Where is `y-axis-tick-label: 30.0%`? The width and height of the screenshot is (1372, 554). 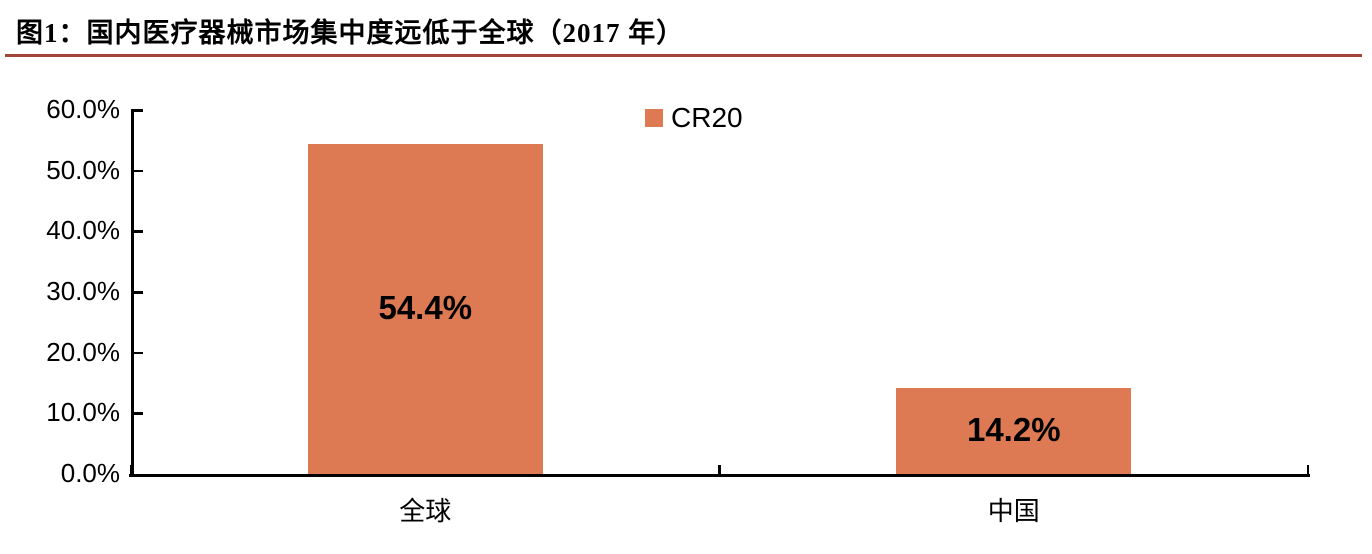 y-axis-tick-label: 30.0% is located at coordinates (83, 290).